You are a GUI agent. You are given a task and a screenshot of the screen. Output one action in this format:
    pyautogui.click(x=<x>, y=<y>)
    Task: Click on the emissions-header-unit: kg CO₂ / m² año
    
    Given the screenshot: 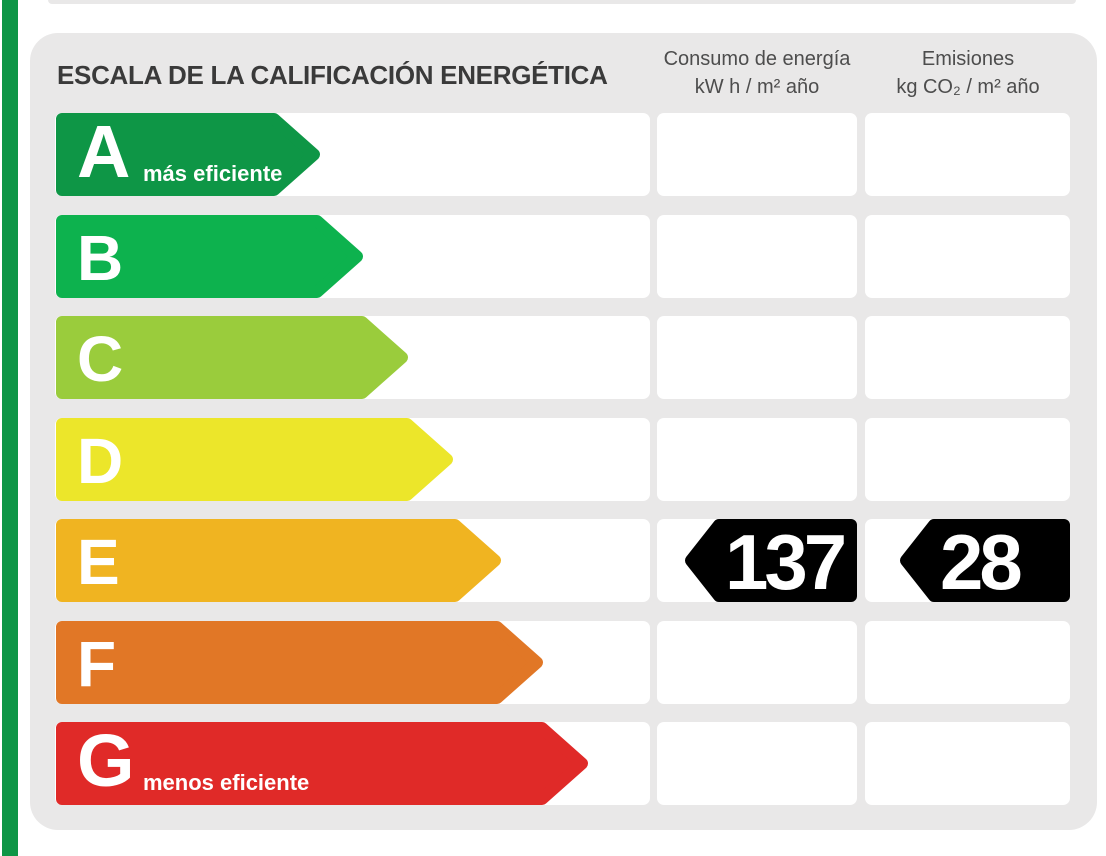 What is the action you would take?
    pyautogui.click(x=968, y=87)
    